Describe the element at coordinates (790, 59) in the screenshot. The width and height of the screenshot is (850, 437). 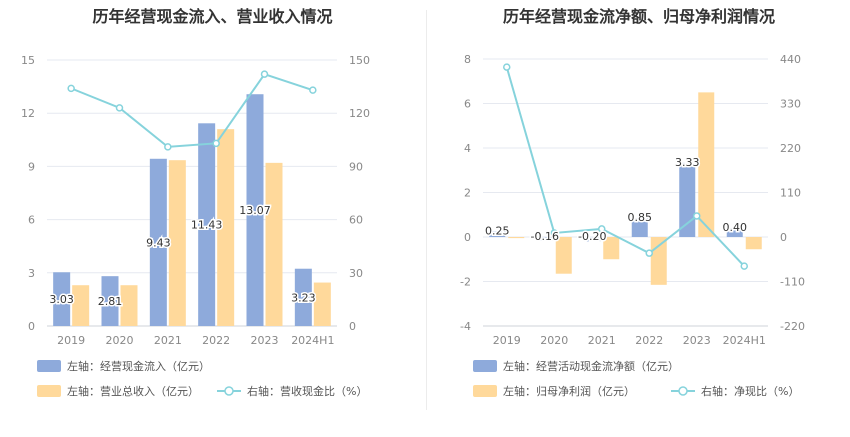
I see `y-right-tick-label: 440` at that location.